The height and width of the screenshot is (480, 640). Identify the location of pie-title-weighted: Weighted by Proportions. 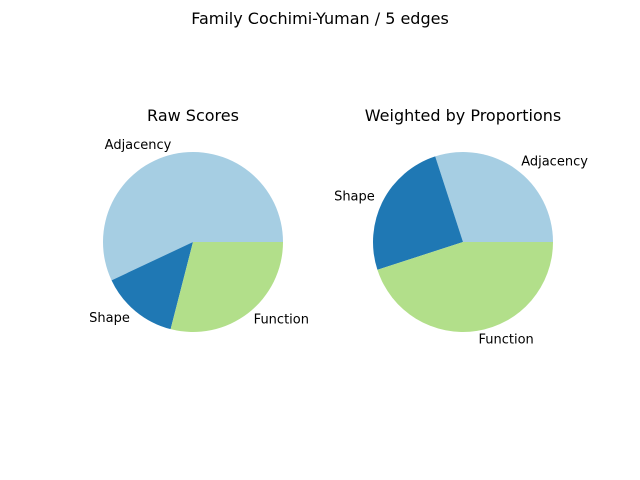
(463, 115).